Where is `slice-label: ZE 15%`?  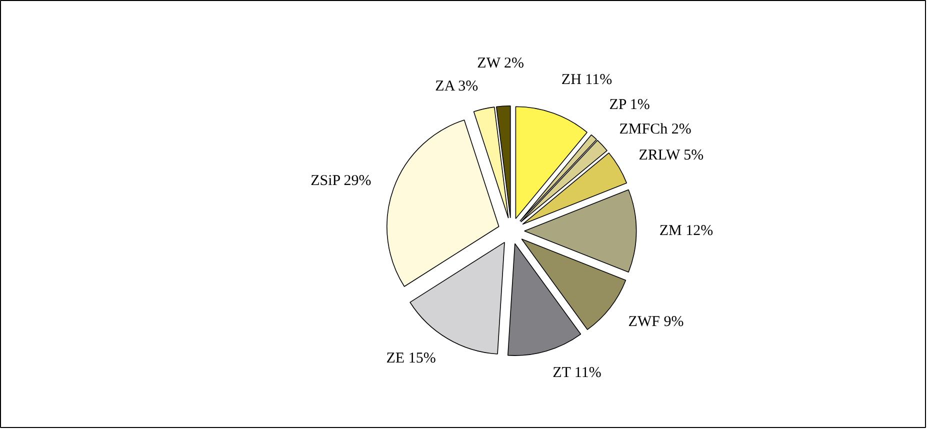 slice-label: ZE 15% is located at coordinates (411, 358).